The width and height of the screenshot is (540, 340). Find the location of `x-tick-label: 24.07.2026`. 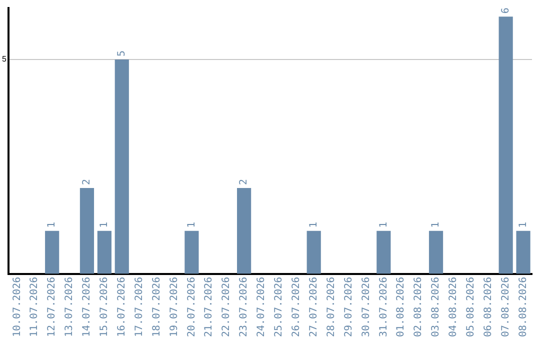

x-tick-label: 24.07.2026 is located at coordinates (262, 307).